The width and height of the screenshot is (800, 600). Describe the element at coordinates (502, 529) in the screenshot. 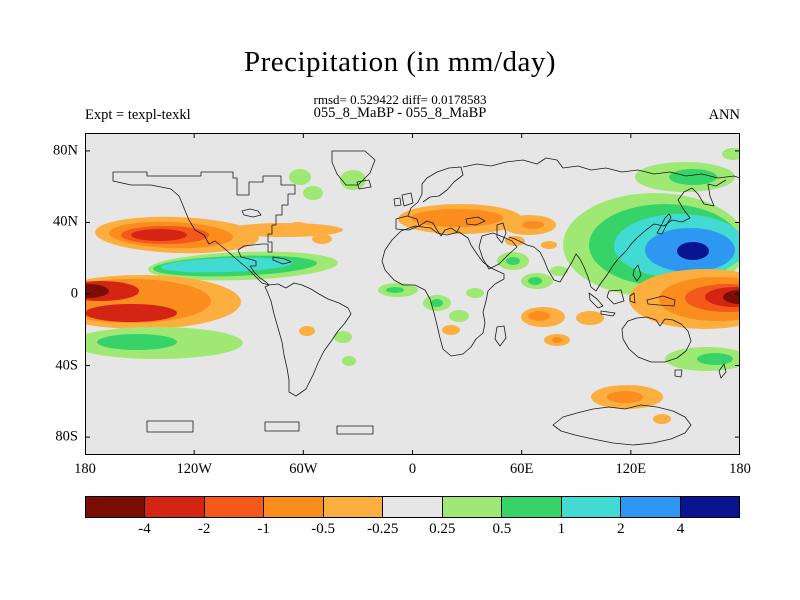

I see `colorbar-level-label: 0.5` at that location.